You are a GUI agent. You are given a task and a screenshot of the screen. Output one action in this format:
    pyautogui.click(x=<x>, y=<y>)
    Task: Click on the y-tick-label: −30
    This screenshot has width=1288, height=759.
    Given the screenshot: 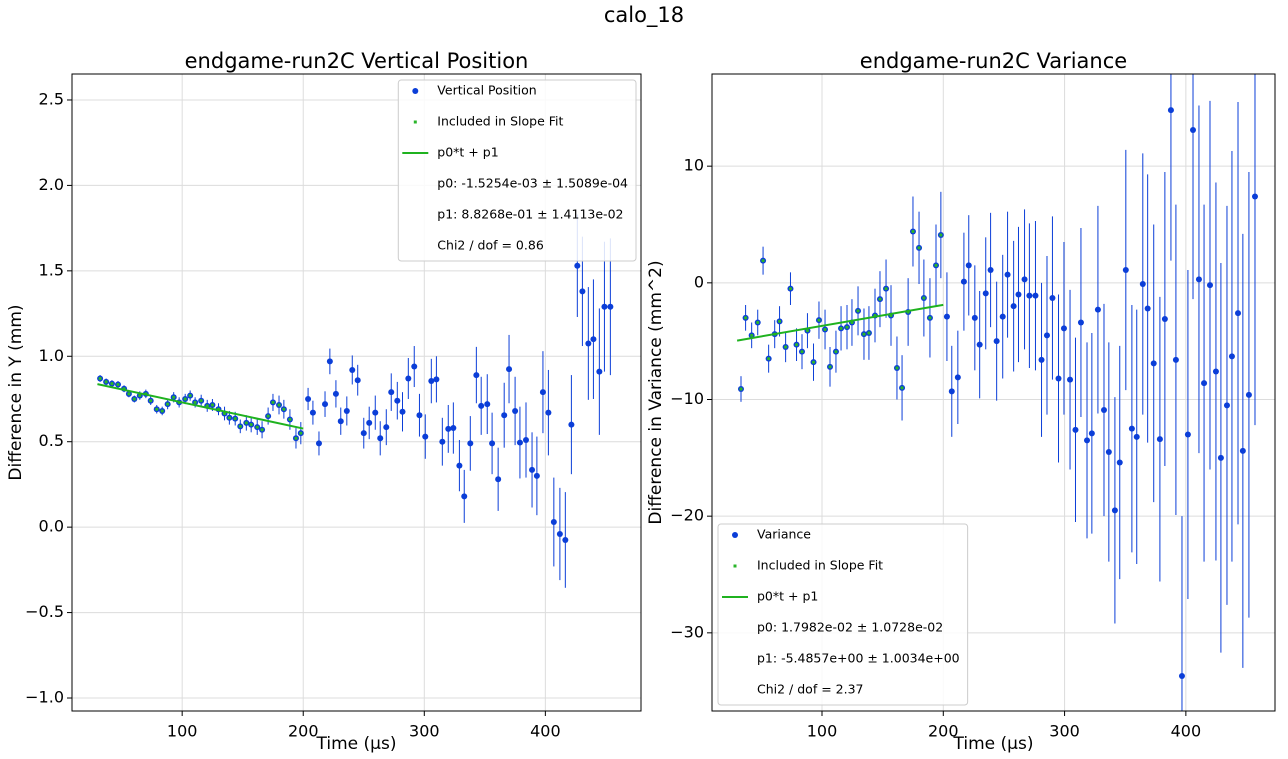 What is the action you would take?
    pyautogui.click(x=687, y=631)
    